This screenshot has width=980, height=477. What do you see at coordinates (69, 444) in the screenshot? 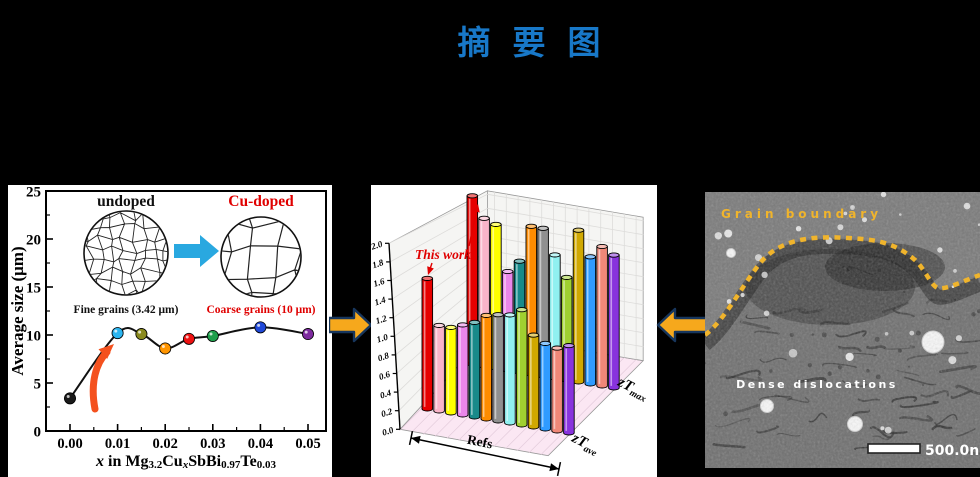
I see `x-tick-label: 0.00` at bounding box center [69, 444].